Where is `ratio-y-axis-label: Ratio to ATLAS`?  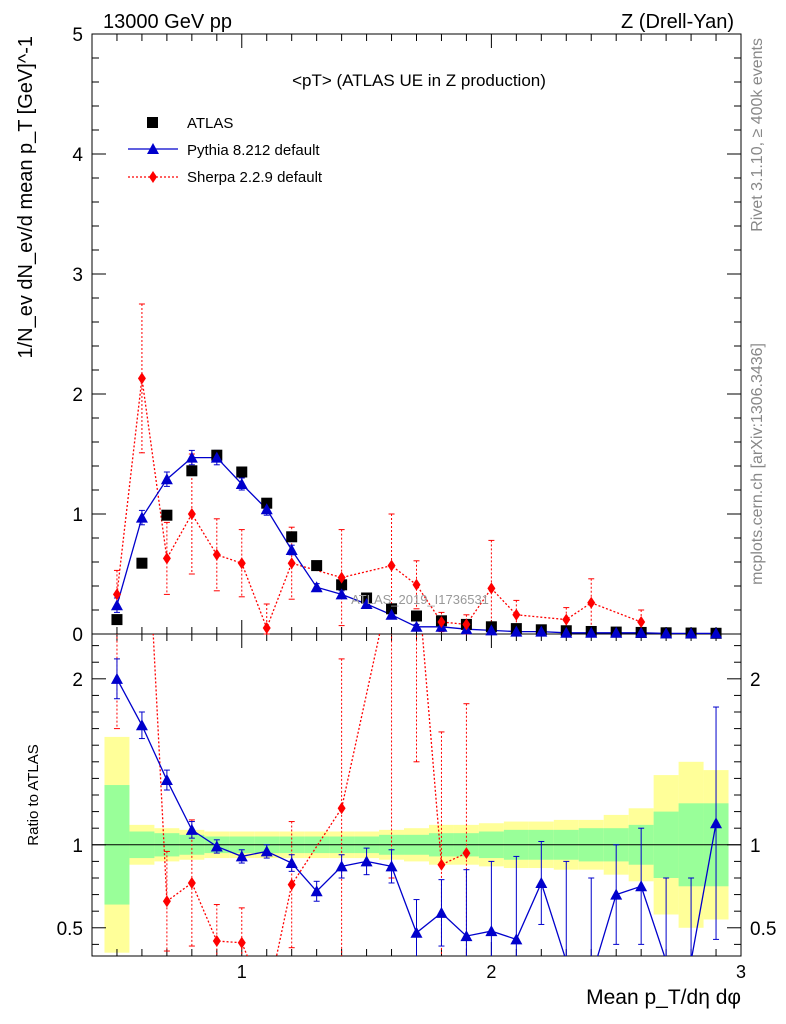
ratio-y-axis-label: Ratio to ATLAS is located at coordinates (33, 794).